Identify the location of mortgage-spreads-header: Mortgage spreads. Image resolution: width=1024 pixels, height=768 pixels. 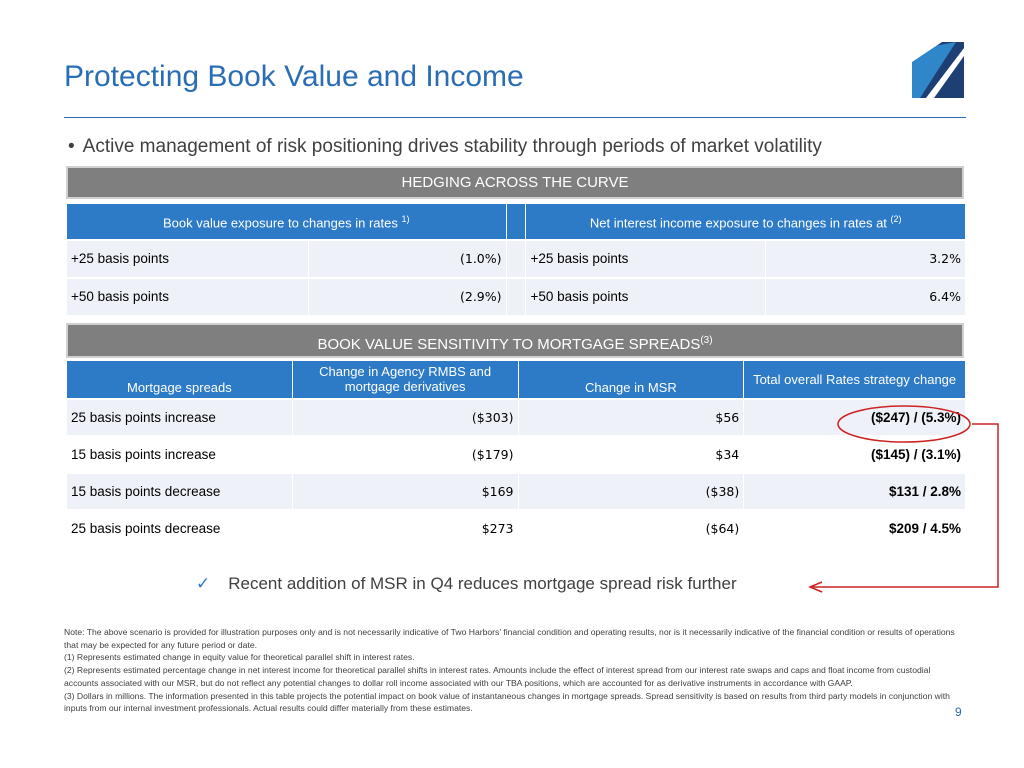
(179, 379).